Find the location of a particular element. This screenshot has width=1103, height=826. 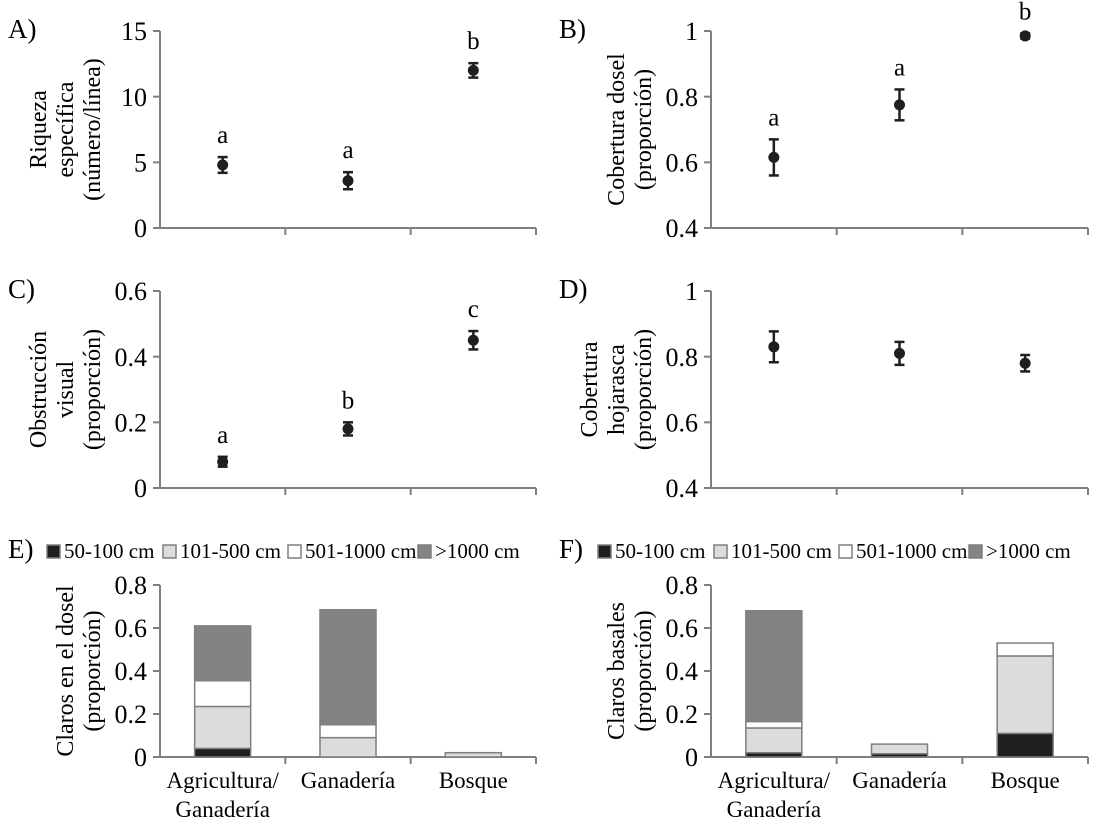

y-axis-title-line: específica is located at coordinates (66, 129).